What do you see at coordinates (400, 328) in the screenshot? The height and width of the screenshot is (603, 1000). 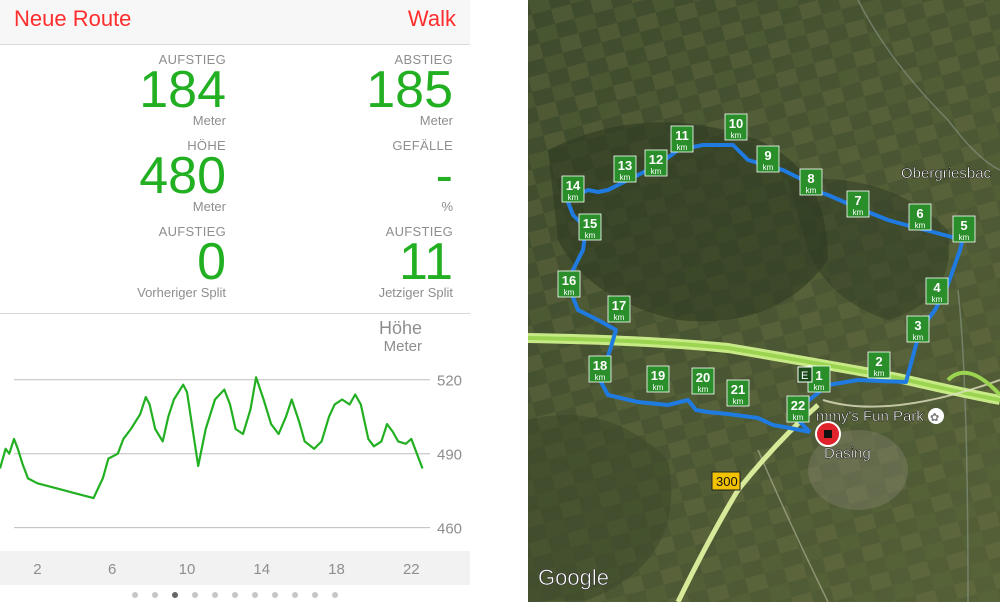 I see `chart-title: Höhe` at bounding box center [400, 328].